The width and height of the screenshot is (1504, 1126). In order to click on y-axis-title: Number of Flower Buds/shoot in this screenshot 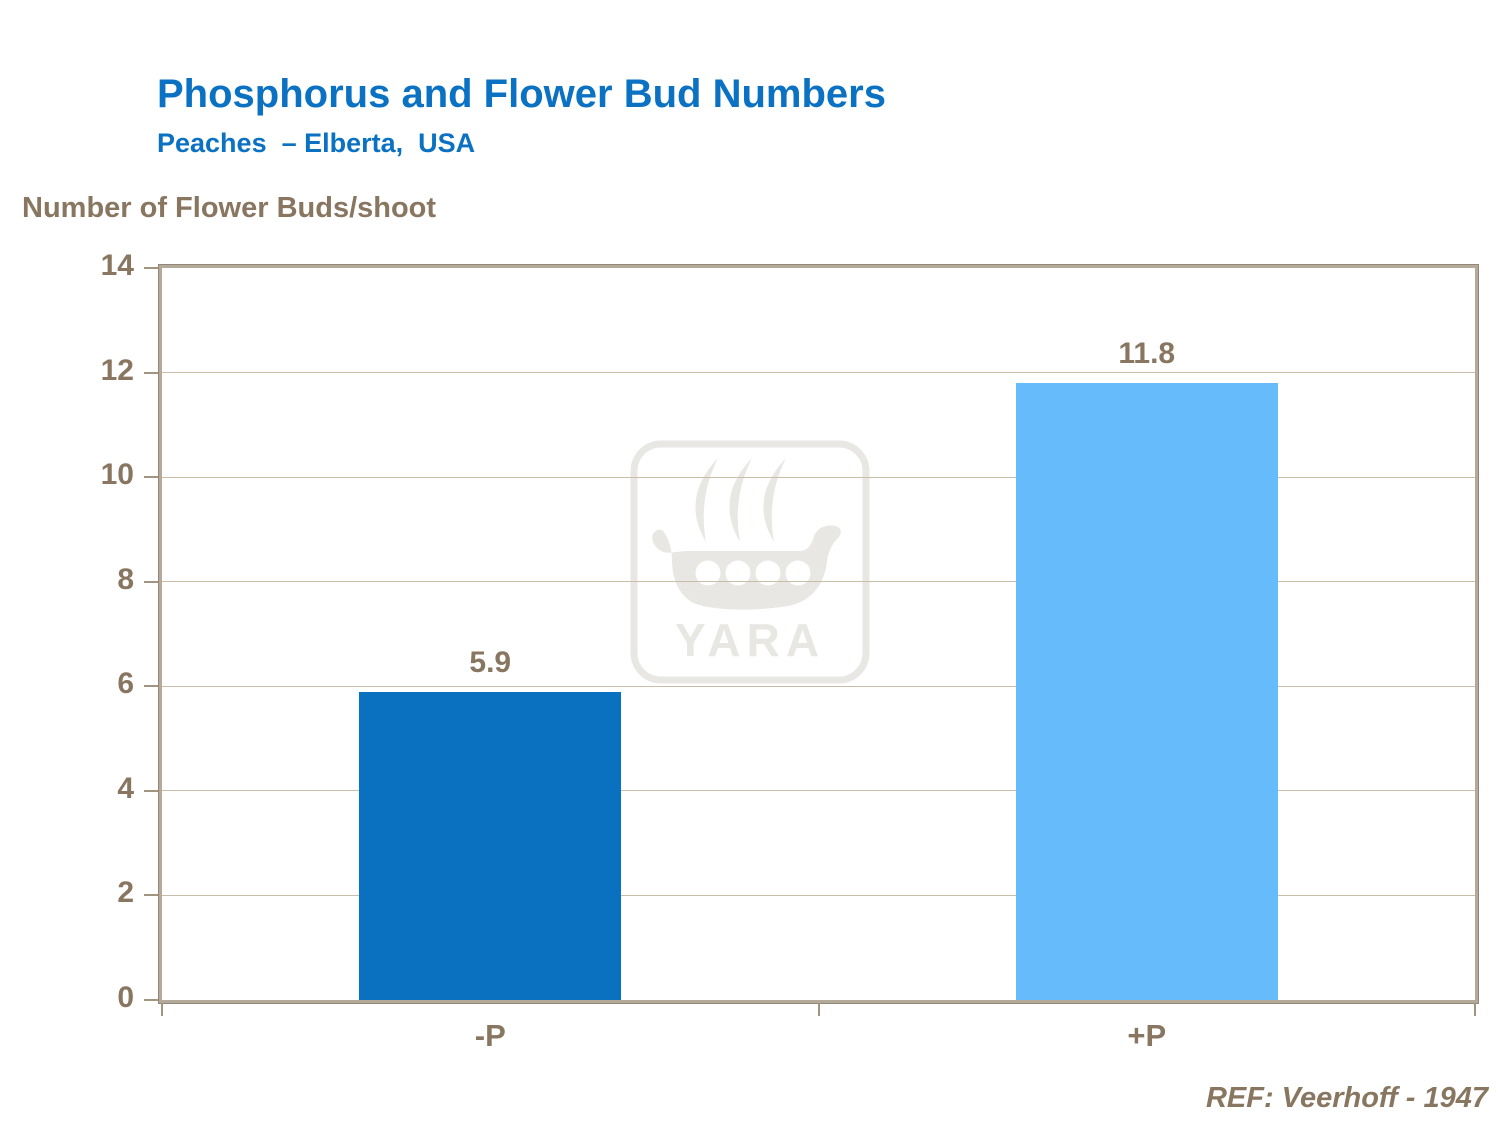, I will do `click(229, 208)`.